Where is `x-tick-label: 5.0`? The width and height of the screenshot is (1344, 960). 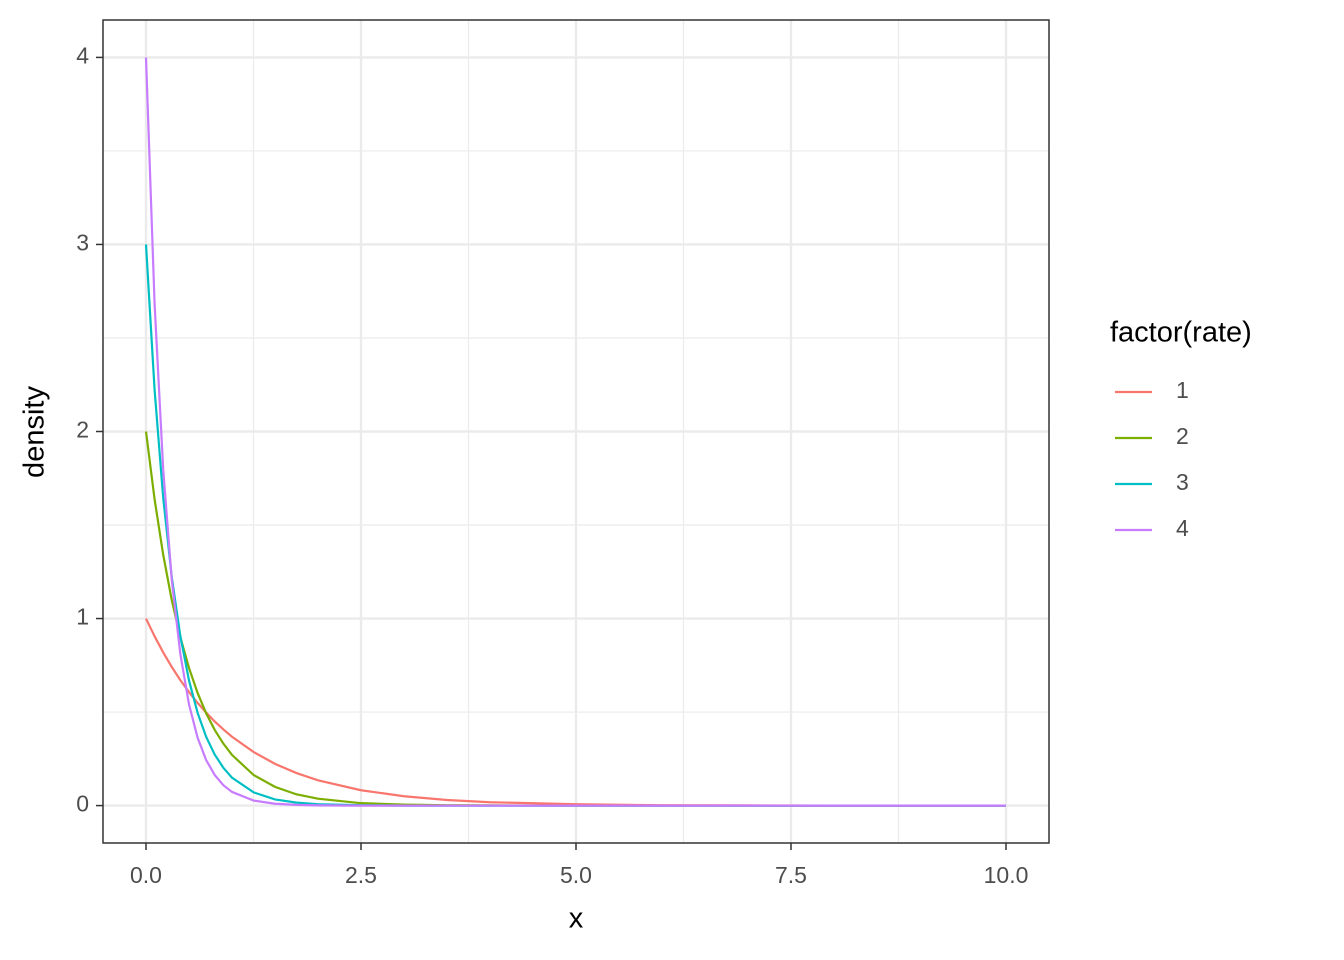 x-tick-label: 5.0 is located at coordinates (576, 875).